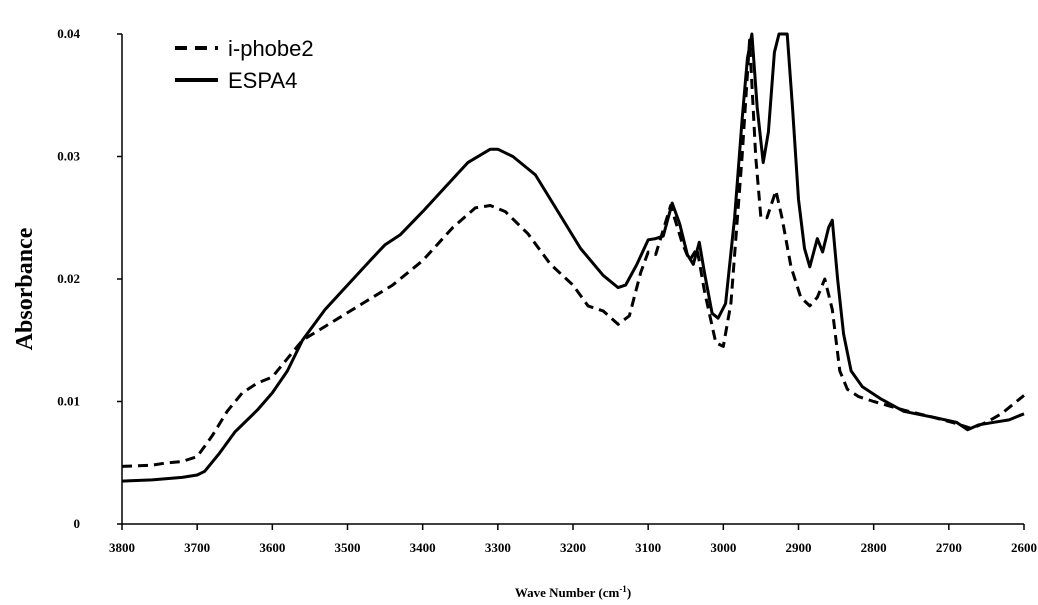 Image resolution: width=1038 pixels, height=605 pixels. Describe the element at coordinates (949, 547) in the screenshot. I see `x-tick-label: 2700` at that location.